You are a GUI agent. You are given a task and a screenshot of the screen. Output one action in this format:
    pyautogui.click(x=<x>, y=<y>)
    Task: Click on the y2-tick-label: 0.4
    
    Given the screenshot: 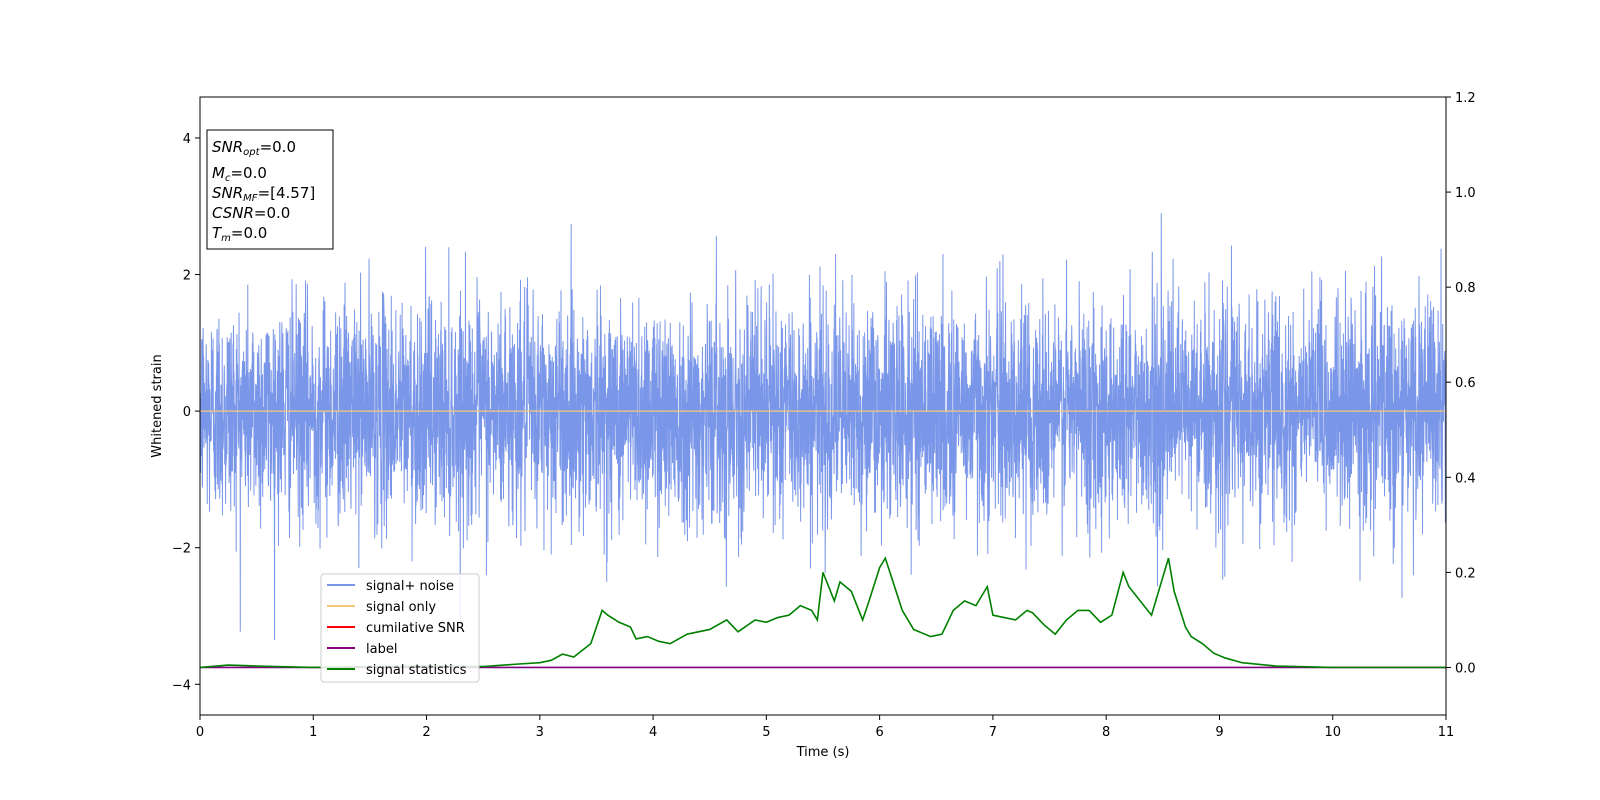 What is the action you would take?
    pyautogui.click(x=1465, y=478)
    